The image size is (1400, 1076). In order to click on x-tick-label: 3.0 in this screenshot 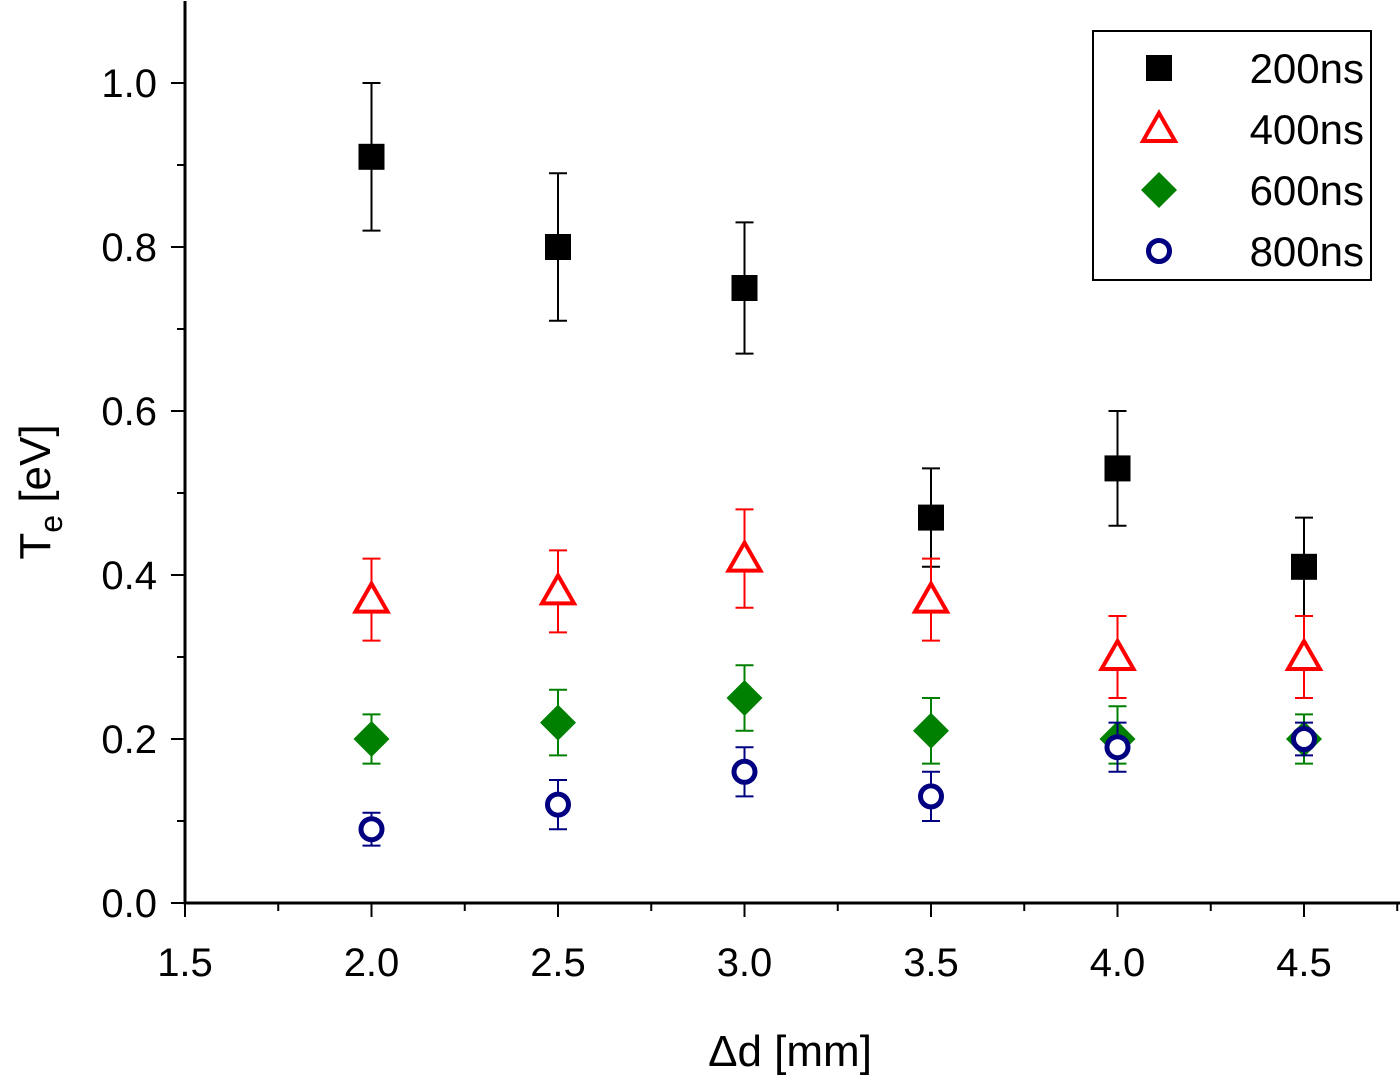, I will do `click(745, 963)`.